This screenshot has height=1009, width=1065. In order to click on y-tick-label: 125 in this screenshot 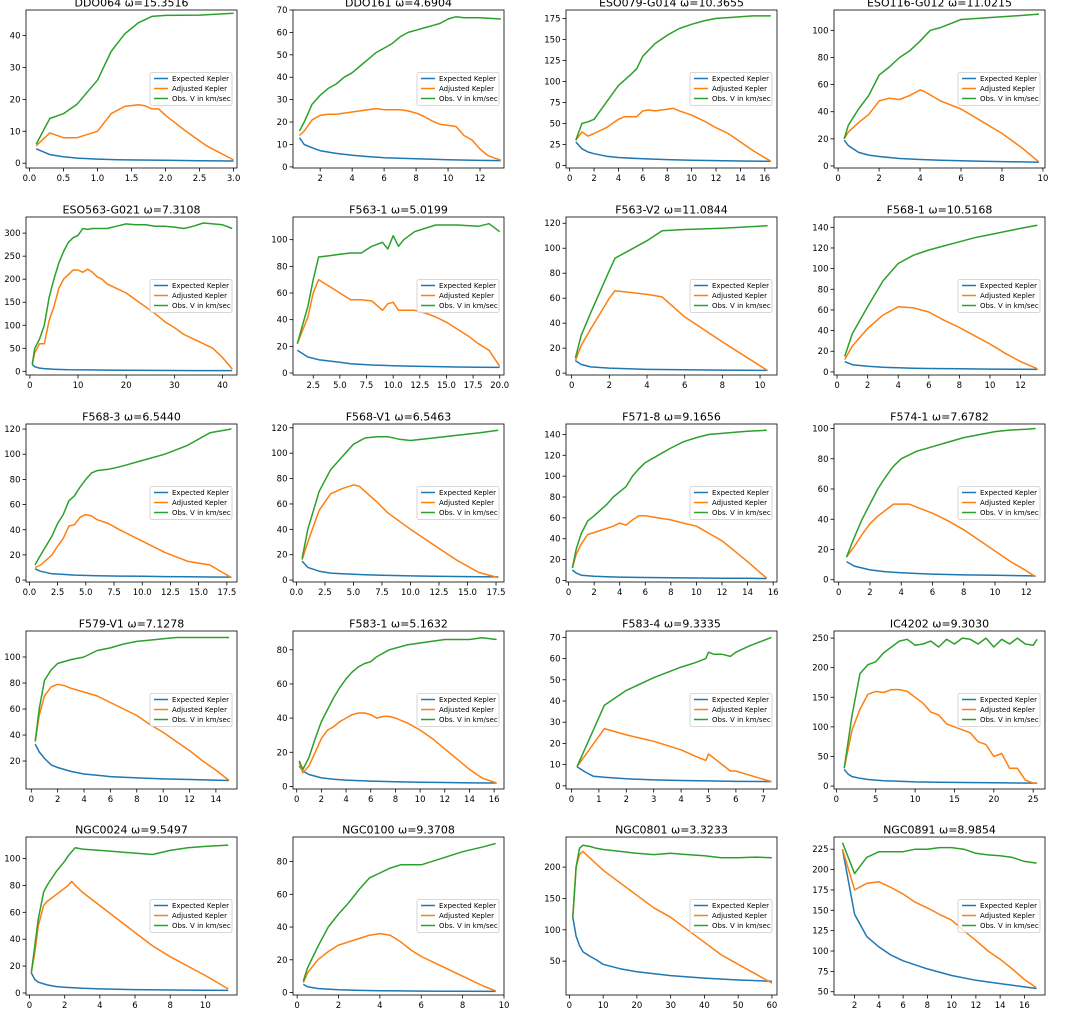, I will do `click(820, 932)`.